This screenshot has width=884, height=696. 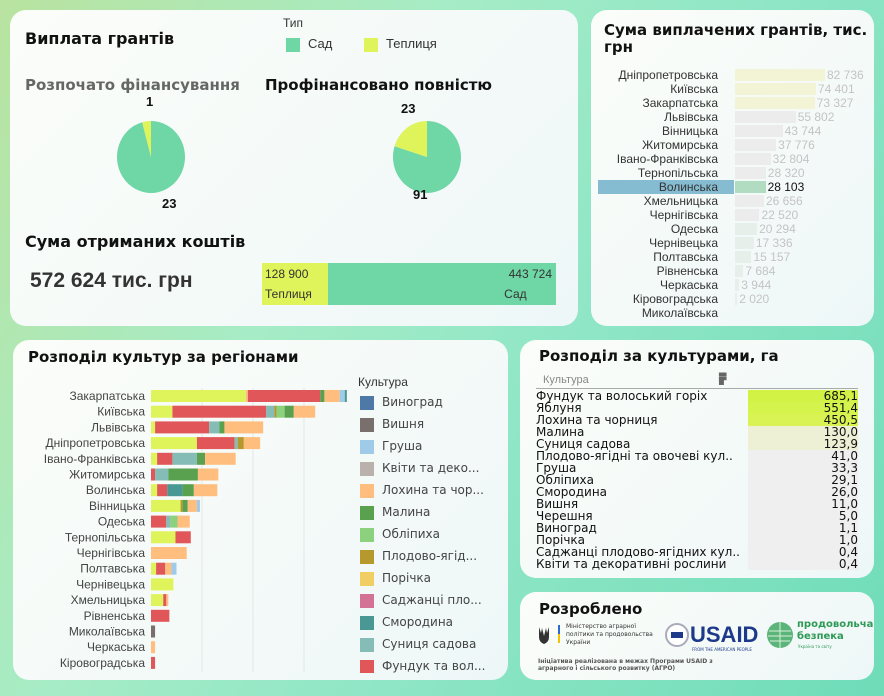 I want to click on crop-legend-item: Малина, so click(x=395, y=512).